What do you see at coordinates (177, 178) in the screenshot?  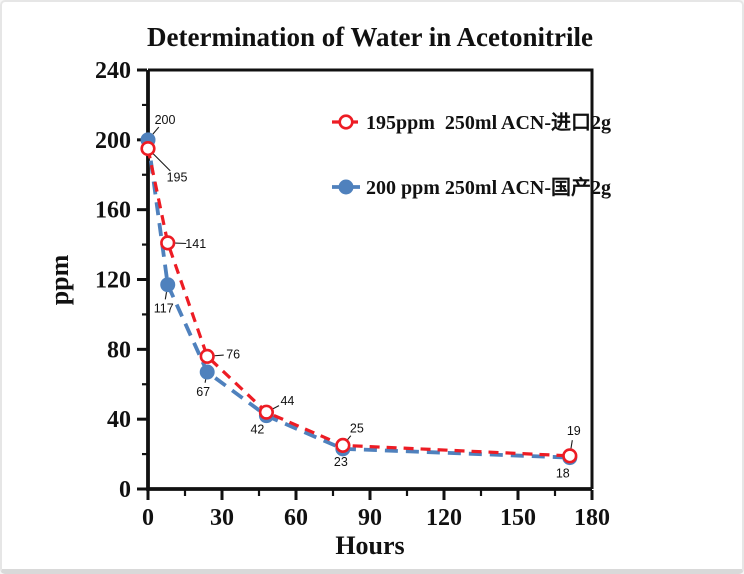 I see `point-label: 195` at bounding box center [177, 178].